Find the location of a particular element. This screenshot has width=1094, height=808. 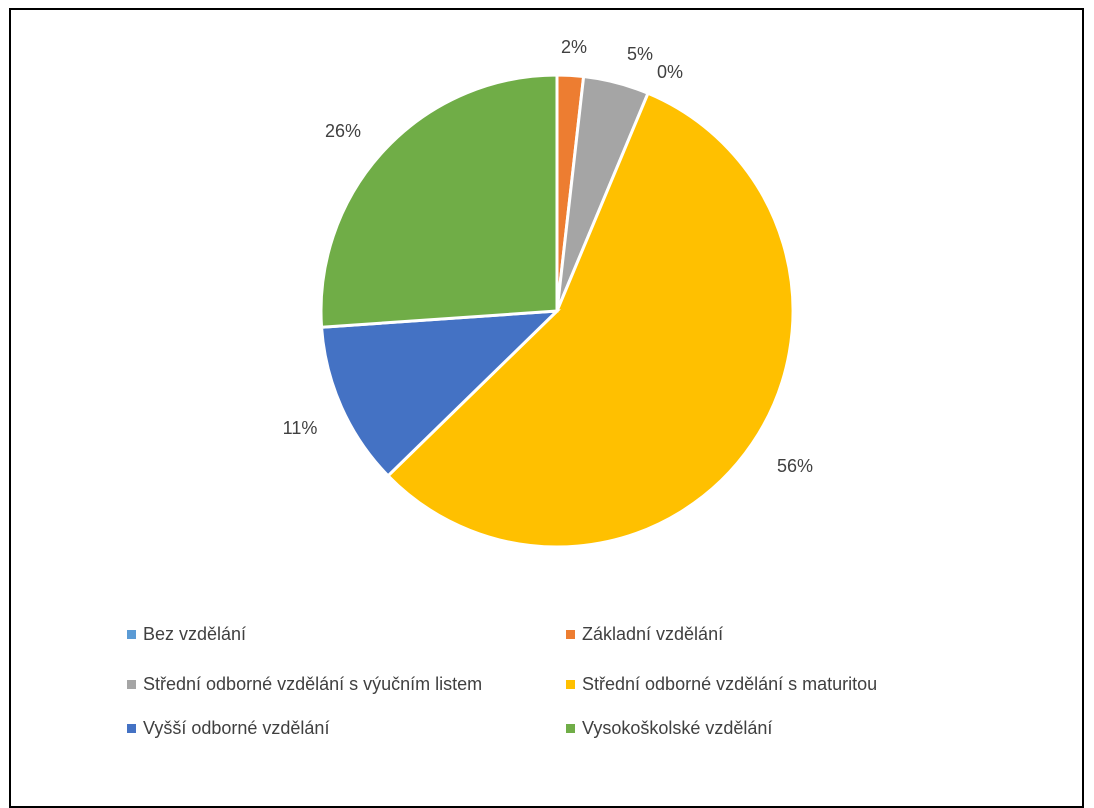

data-label: 2% is located at coordinates (574, 47).